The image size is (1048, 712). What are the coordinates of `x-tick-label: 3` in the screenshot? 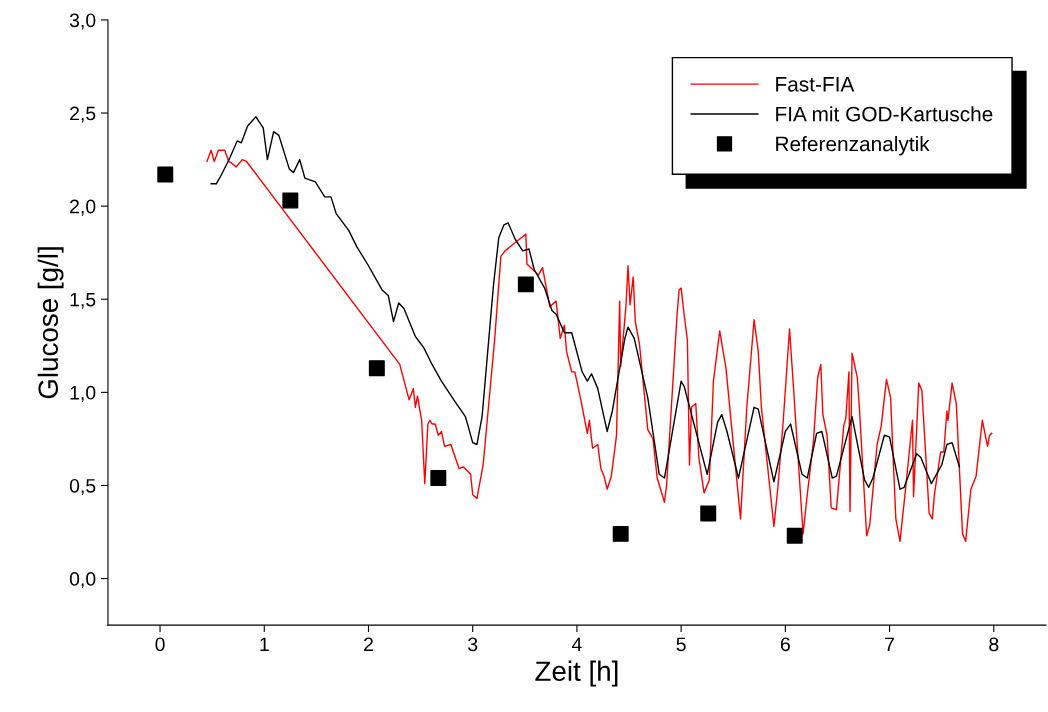 It's located at (473, 644).